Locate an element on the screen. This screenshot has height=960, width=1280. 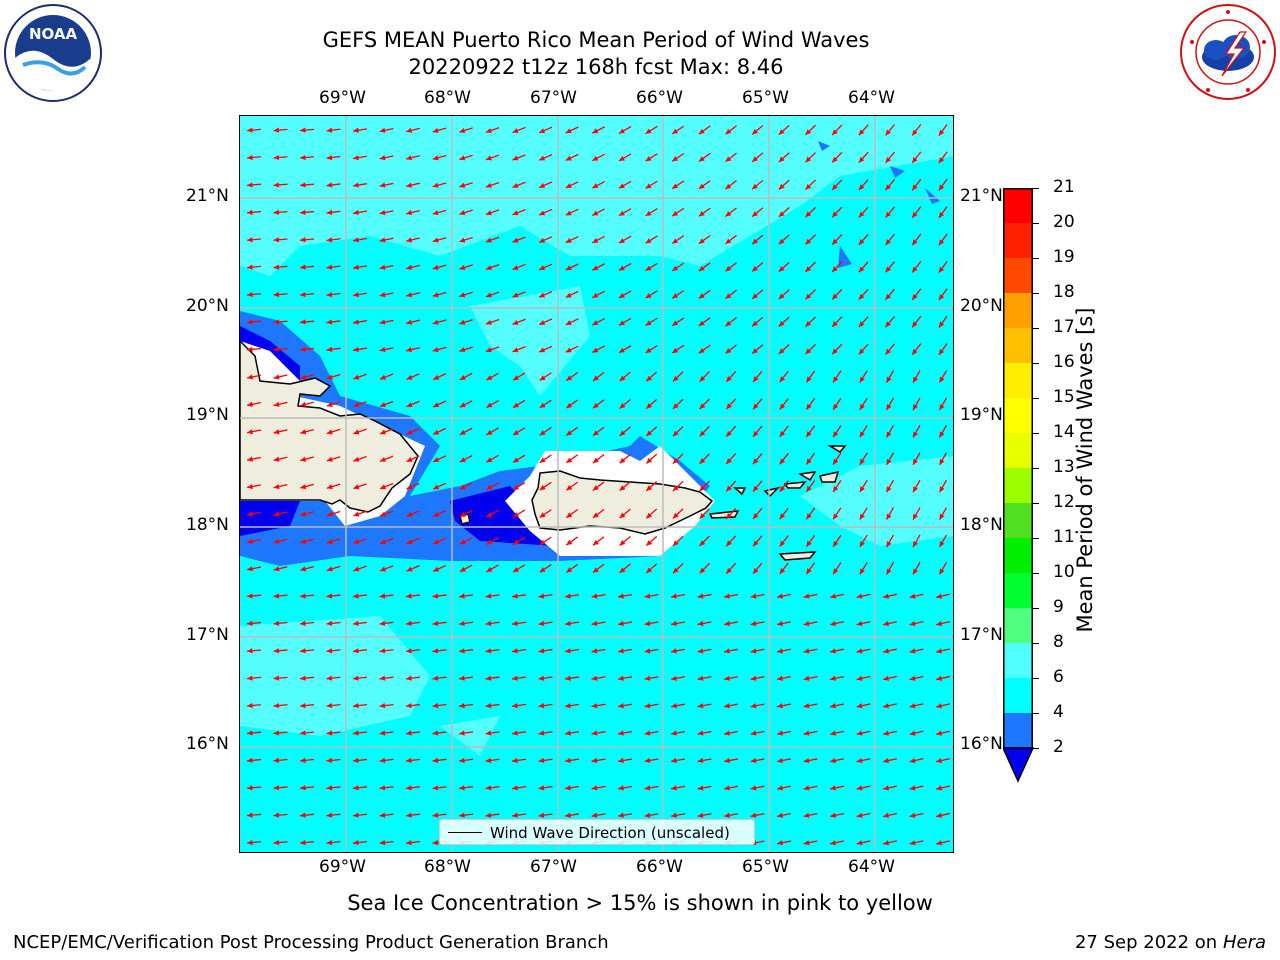
lat-label-left: 17°N is located at coordinates (207, 635).